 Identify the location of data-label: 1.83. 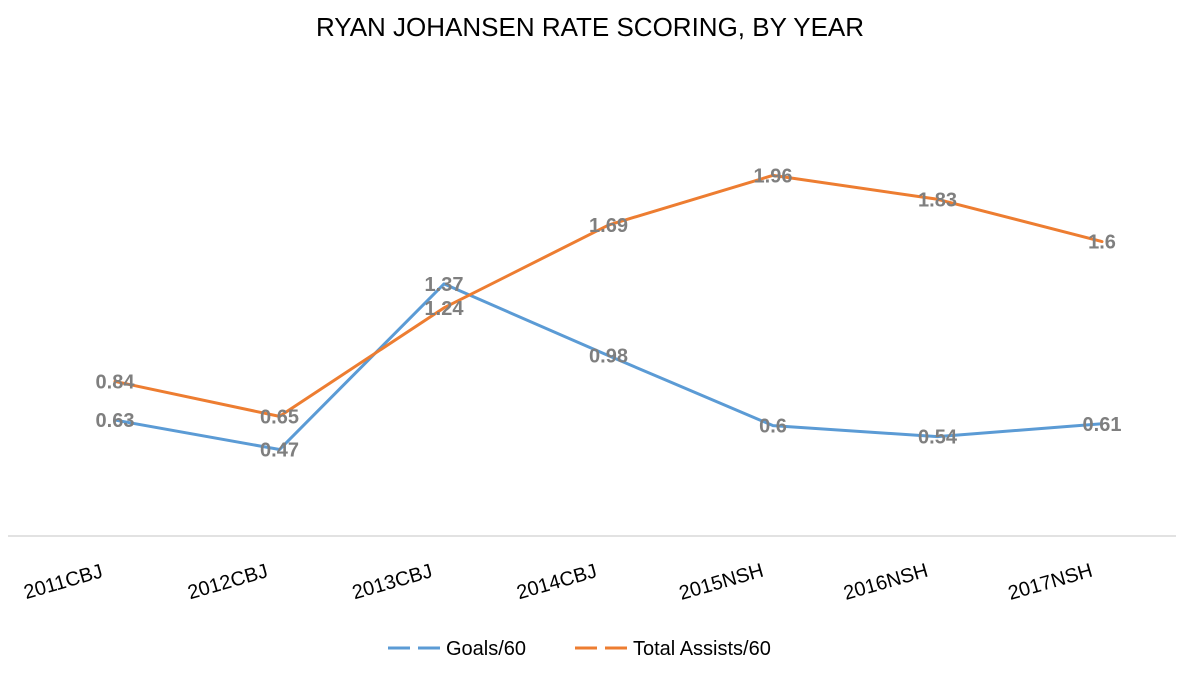
(937, 200).